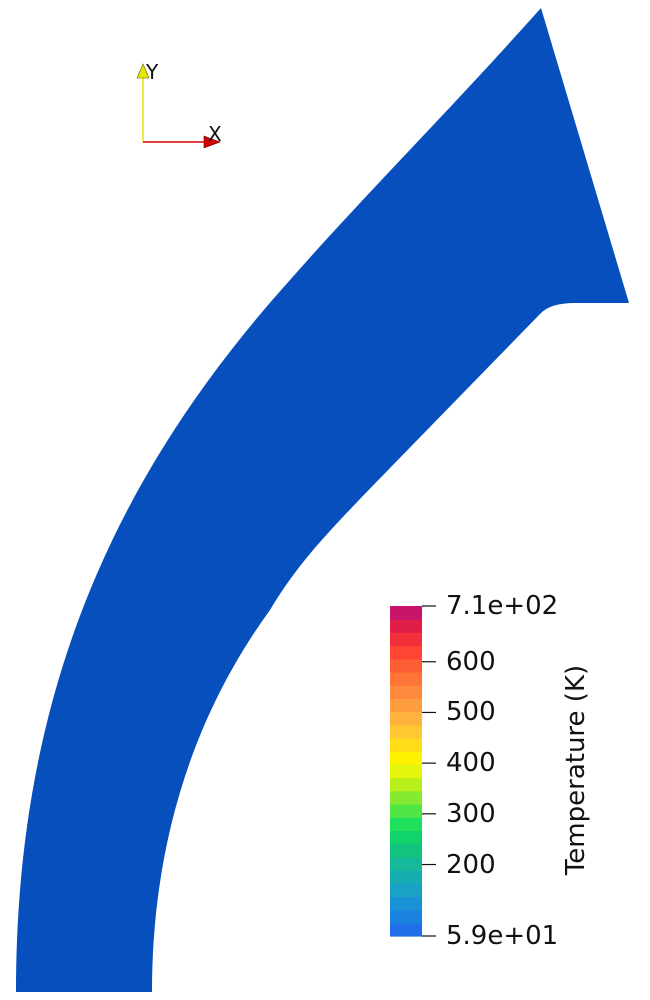 This screenshot has width=650, height=1000. Describe the element at coordinates (429, 771) in the screenshot. I see `colorbar-ticks` at that location.